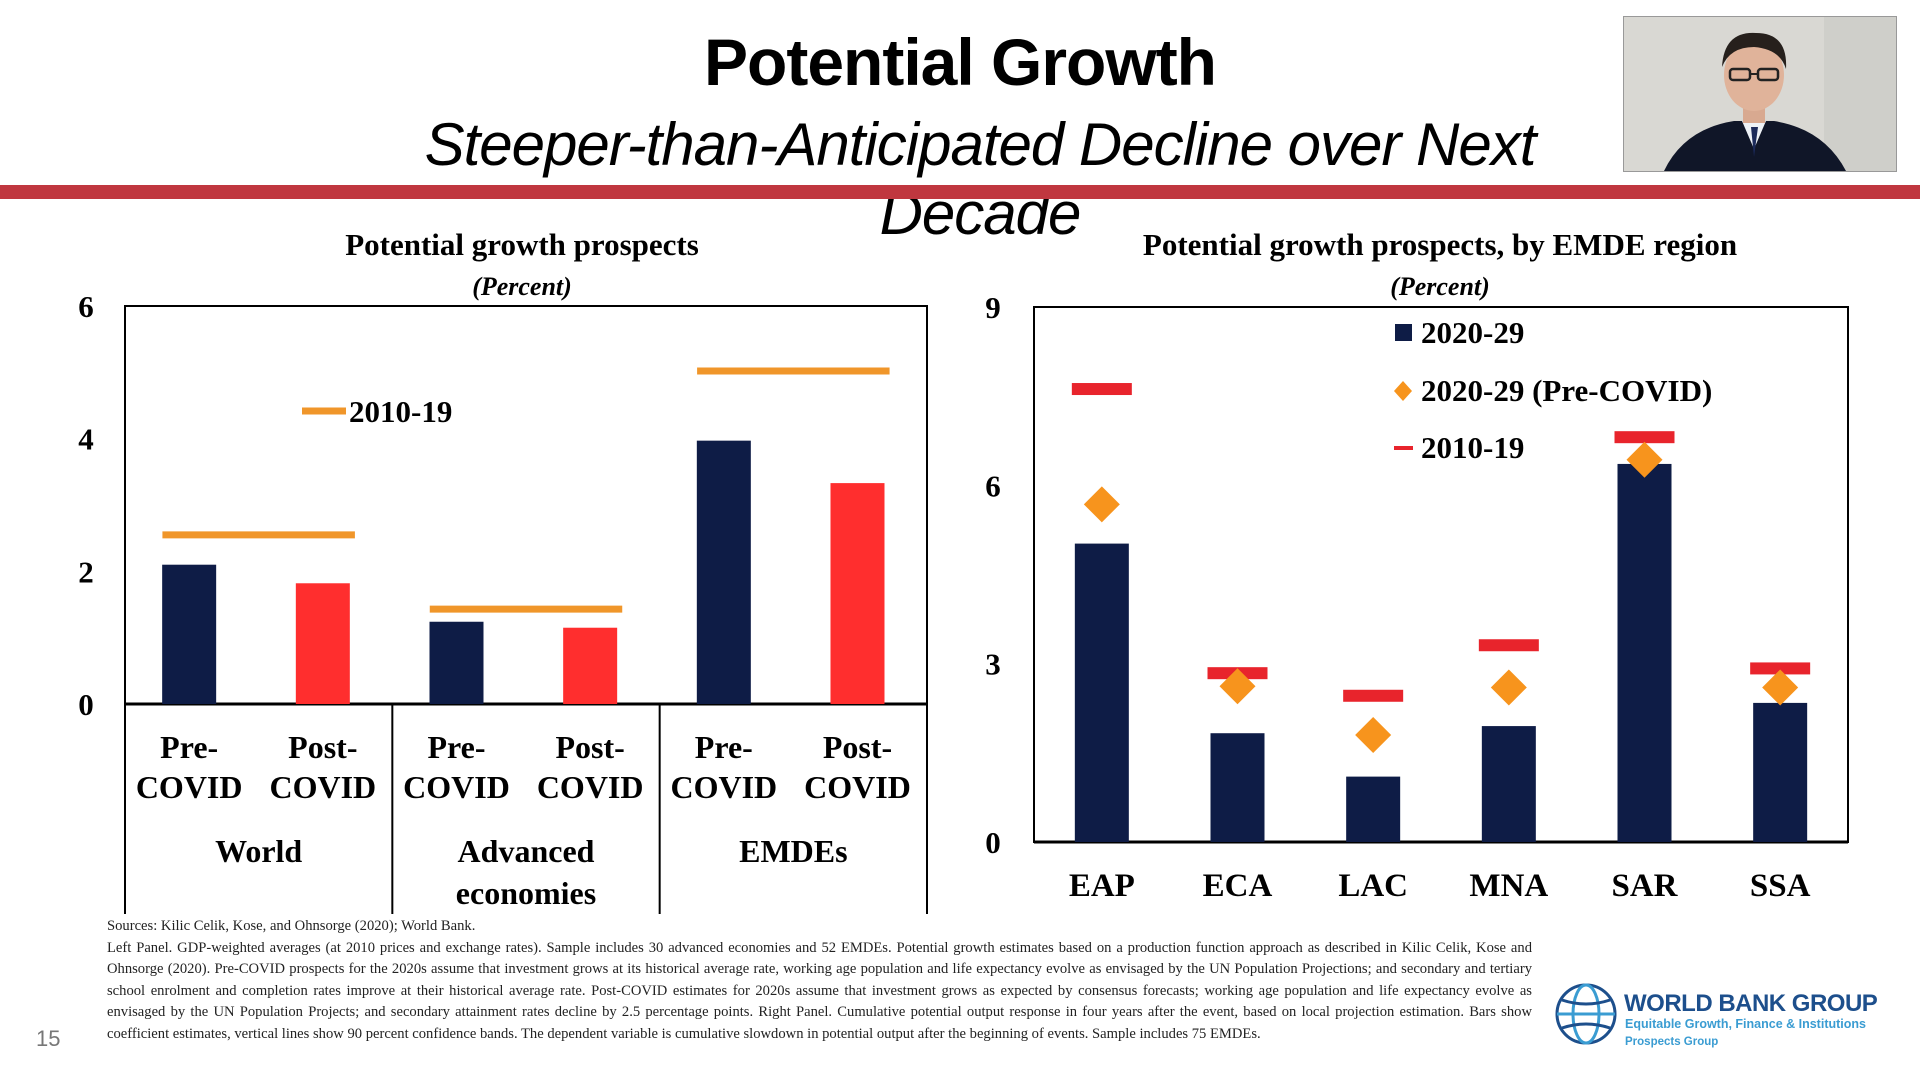 This screenshot has width=1920, height=1080. I want to click on left-legend: 2010-19, so click(377, 411).